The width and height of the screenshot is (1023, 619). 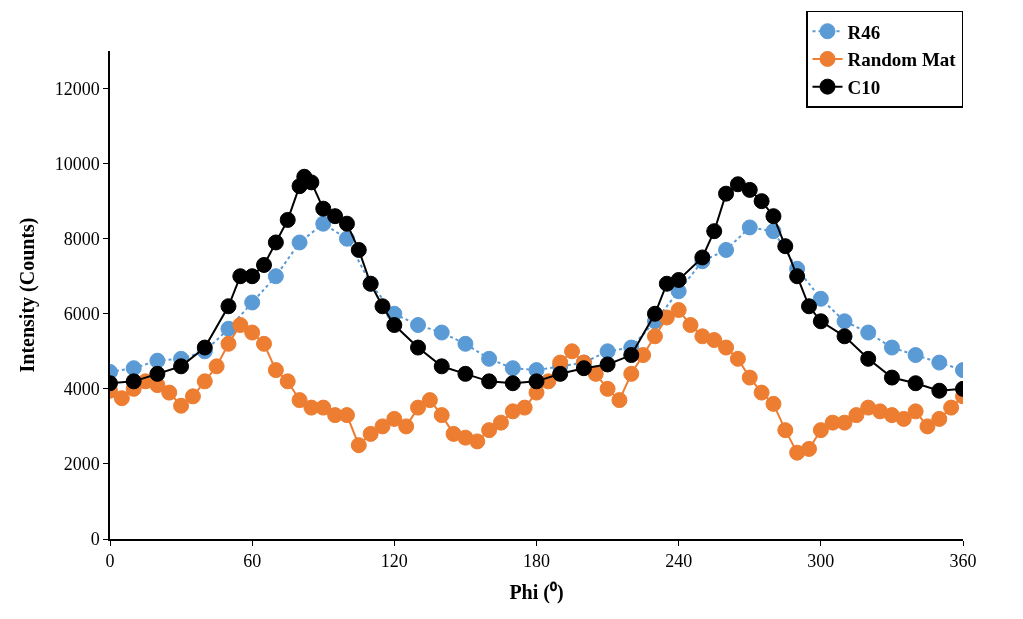 I want to click on legend-label: Random Mat, so click(x=902, y=60).